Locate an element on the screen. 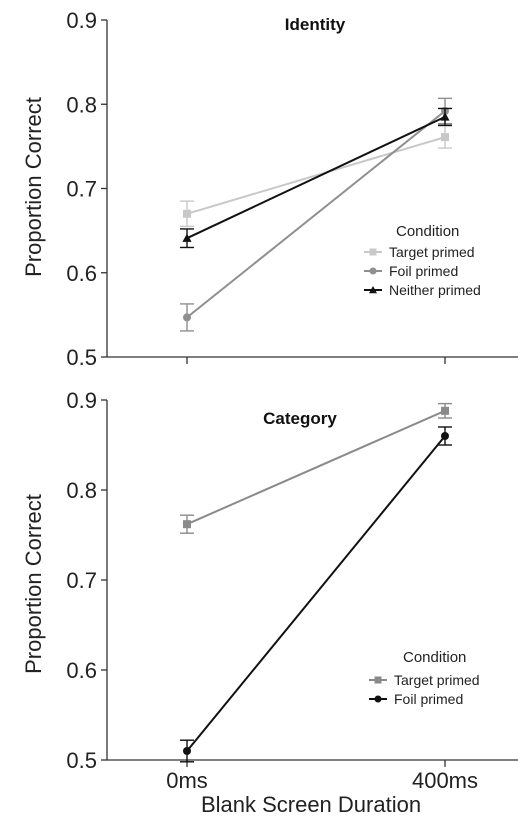 This screenshot has width=518, height=821. legend-items: Target primed Foil primed Neither primed is located at coordinates (422, 271).